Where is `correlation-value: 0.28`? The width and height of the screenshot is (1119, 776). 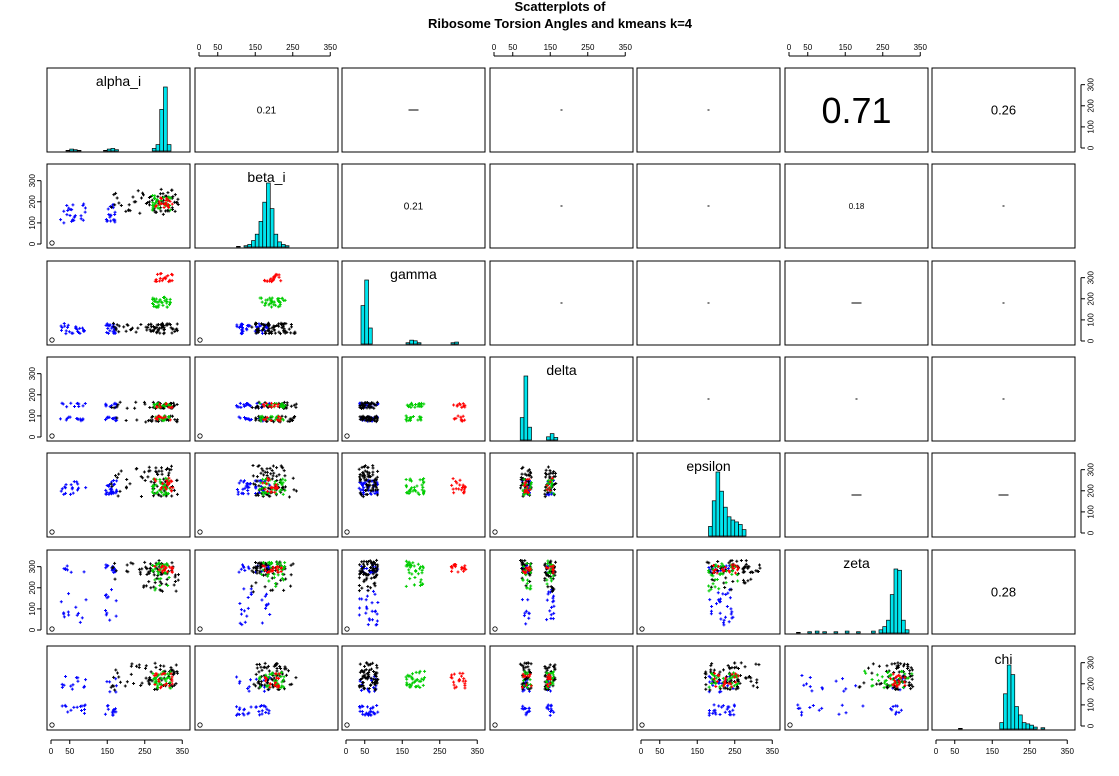 correlation-value: 0.28 is located at coordinates (1003, 592).